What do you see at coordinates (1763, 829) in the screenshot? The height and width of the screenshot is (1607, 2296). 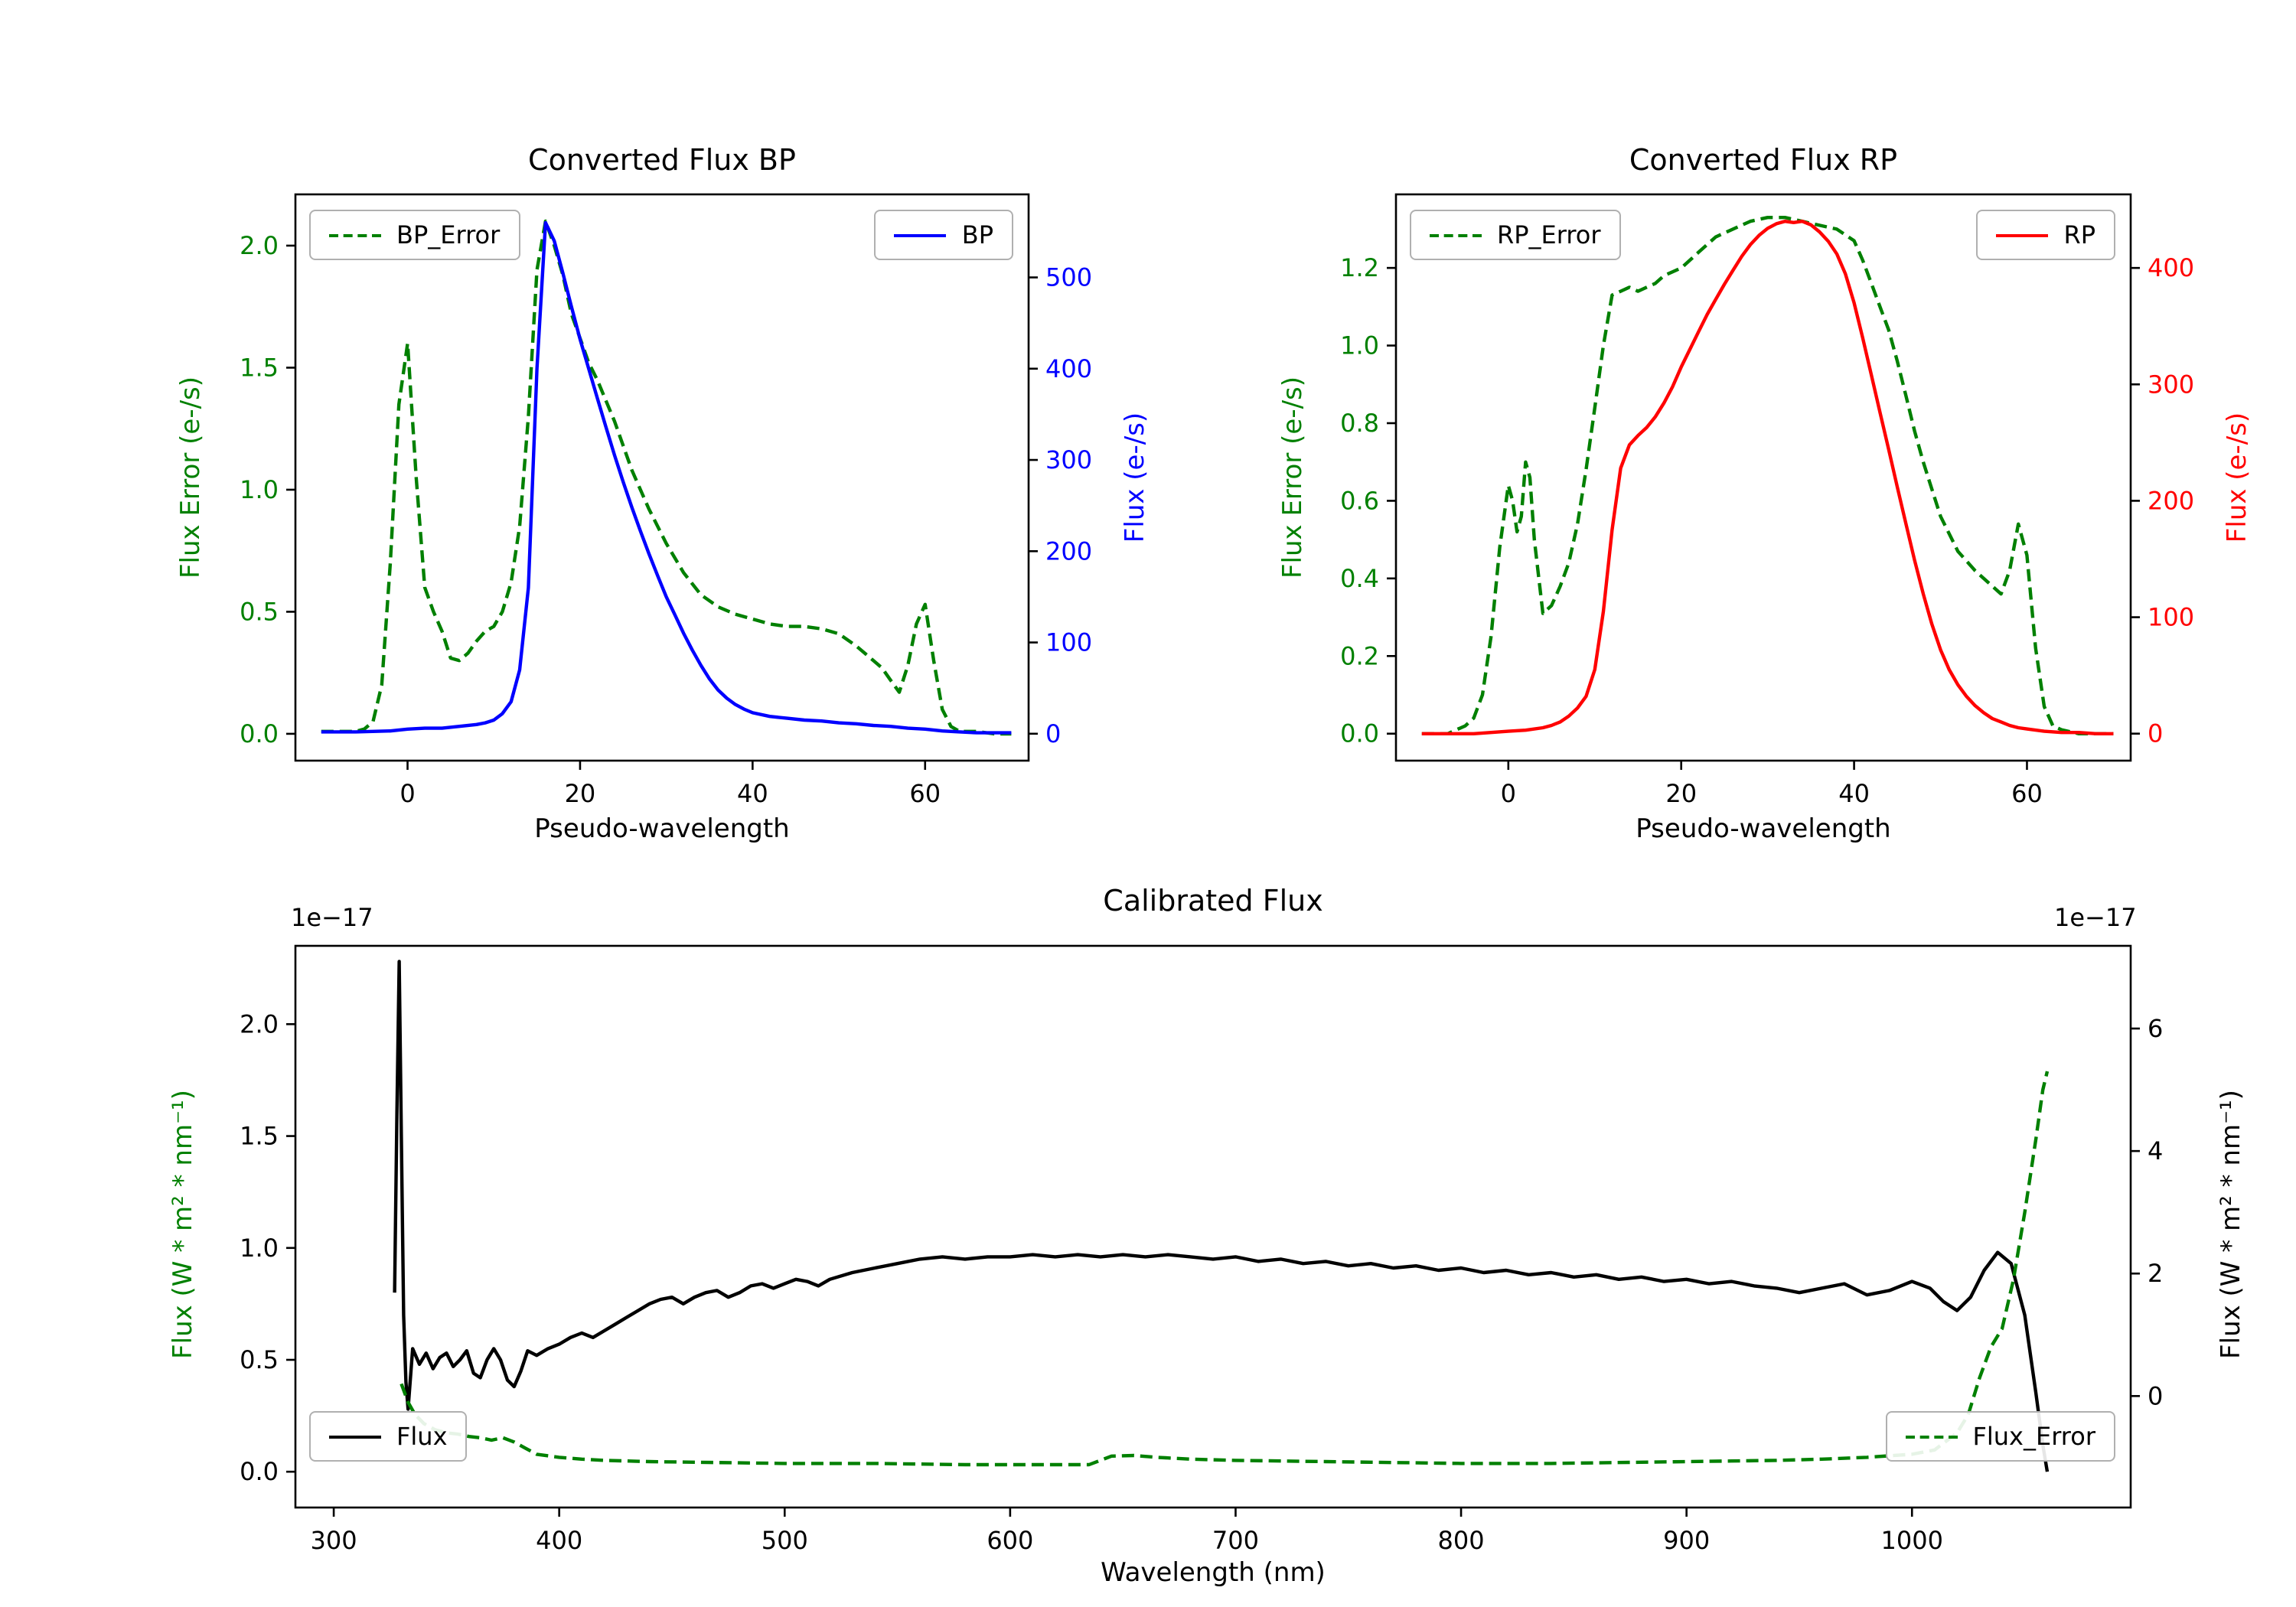 I see `xlabel-rp: Pseudo-wavelength` at bounding box center [1763, 829].